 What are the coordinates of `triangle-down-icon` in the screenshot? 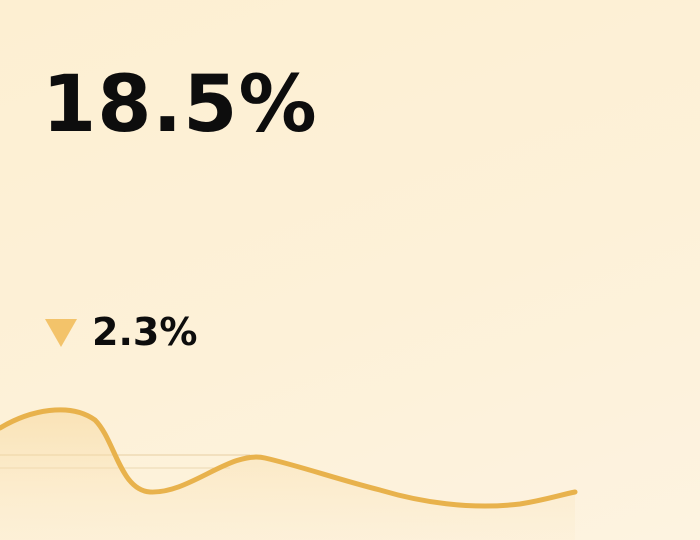 It's located at (61, 333).